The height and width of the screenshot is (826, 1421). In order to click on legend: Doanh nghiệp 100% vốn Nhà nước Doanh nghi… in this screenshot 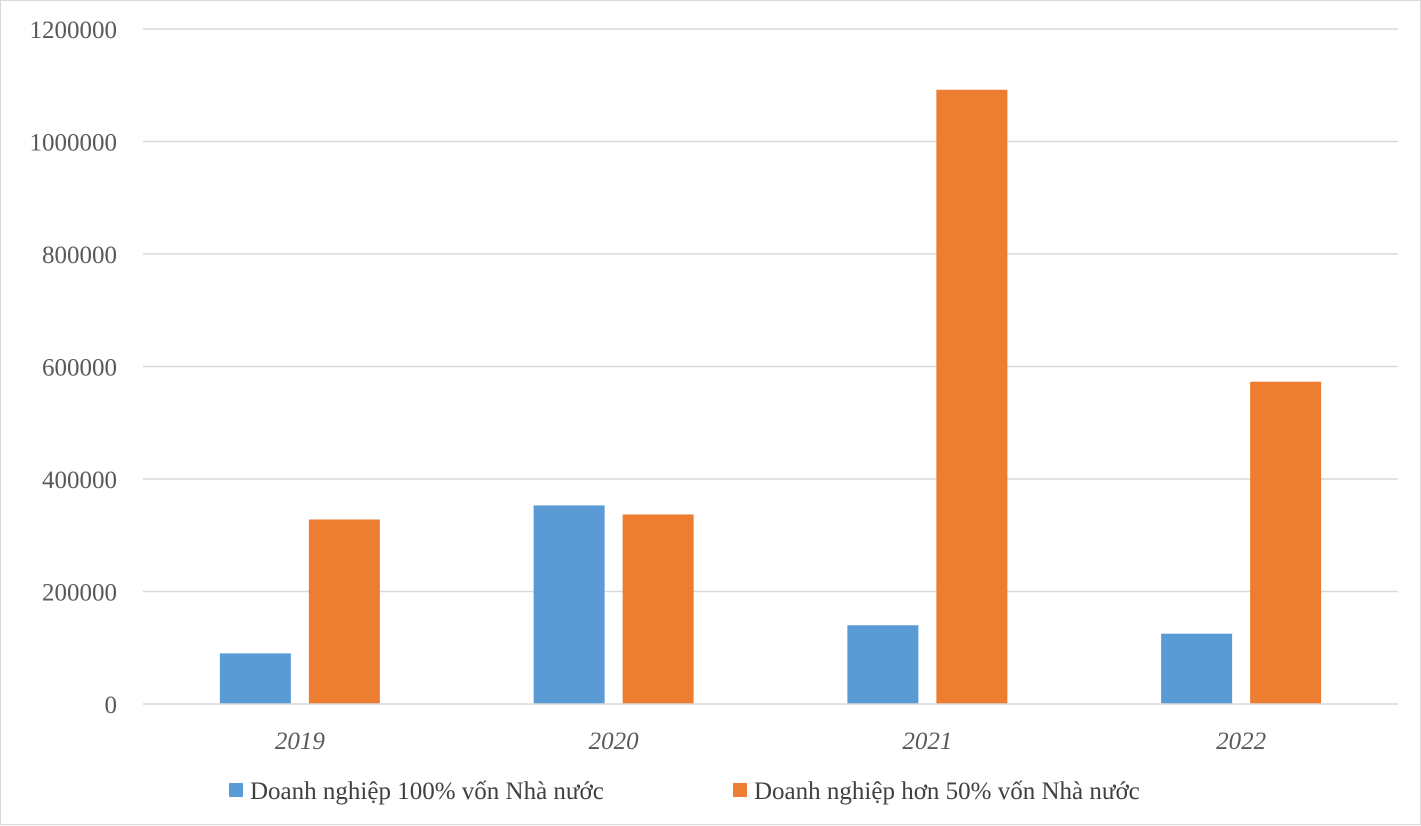, I will do `click(684, 791)`.